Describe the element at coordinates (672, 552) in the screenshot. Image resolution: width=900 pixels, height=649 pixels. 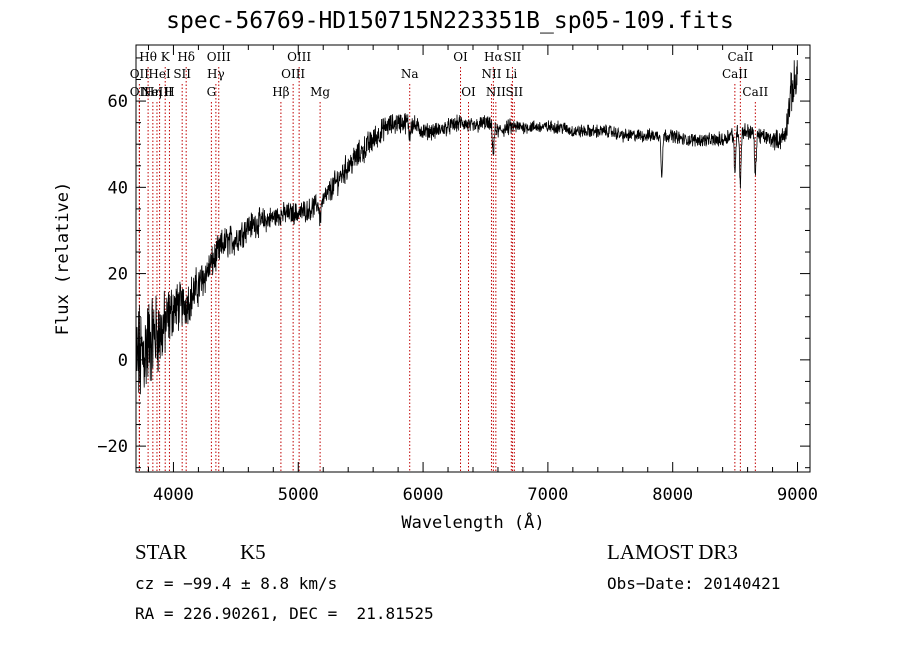
I see `survey-name: LAMOST DR3` at that location.